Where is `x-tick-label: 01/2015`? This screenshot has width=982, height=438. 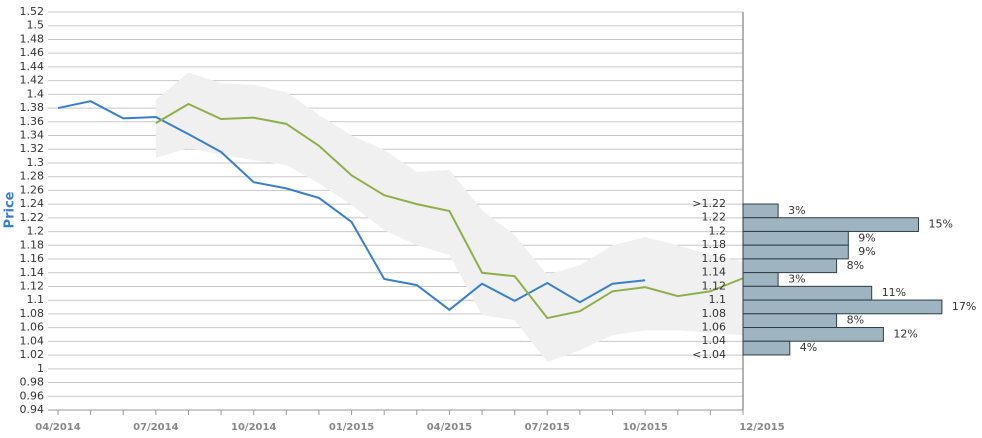
x-tick-label: 01/2015 is located at coordinates (351, 427).